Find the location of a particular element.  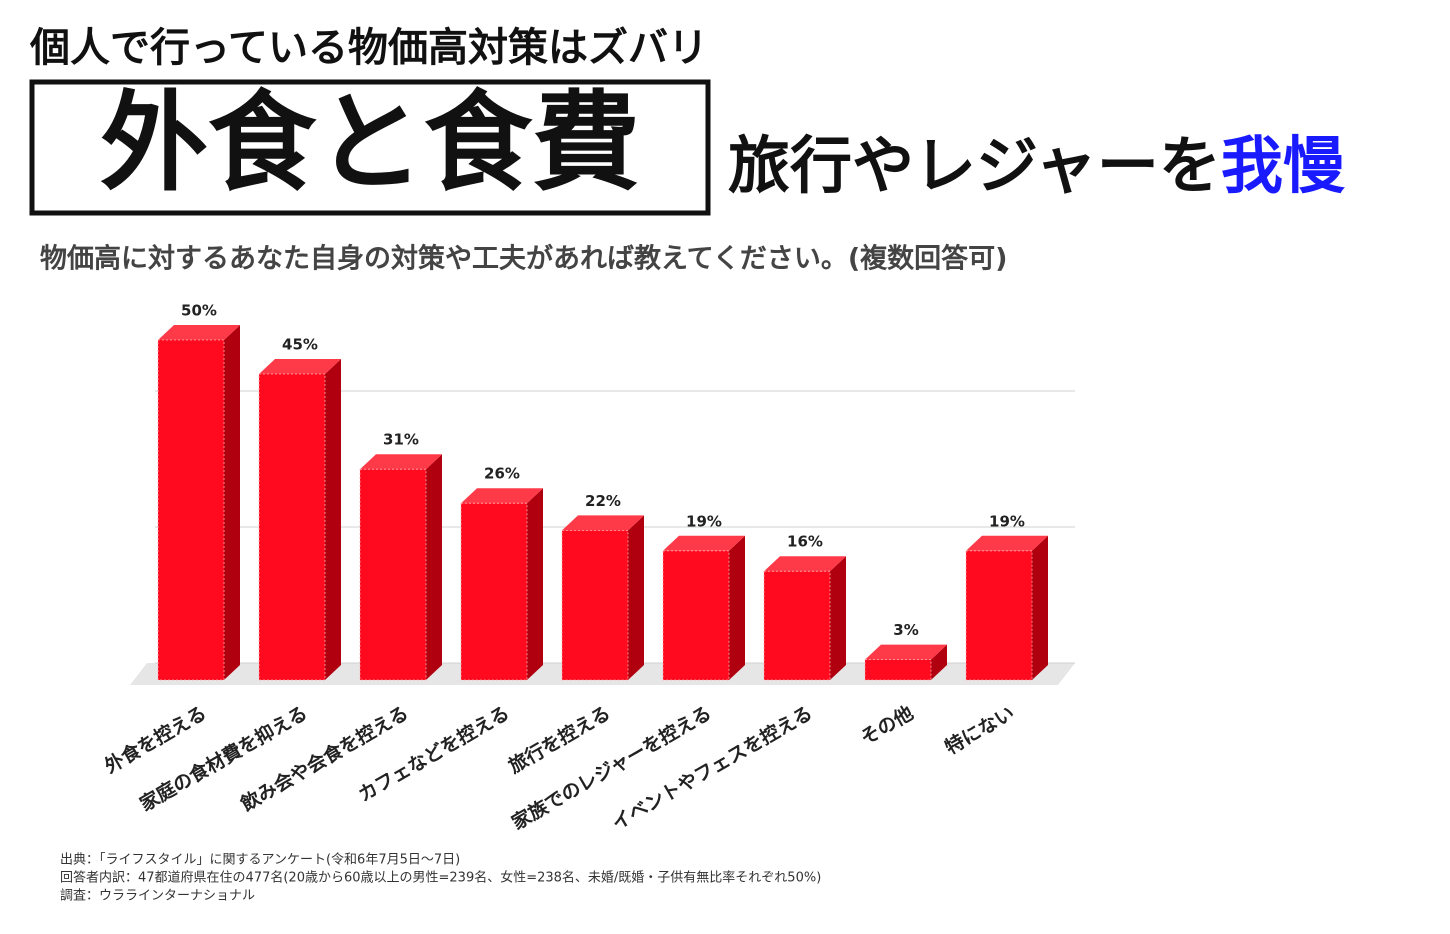

headline-emphasis: 我慢 is located at coordinates (1283, 165).